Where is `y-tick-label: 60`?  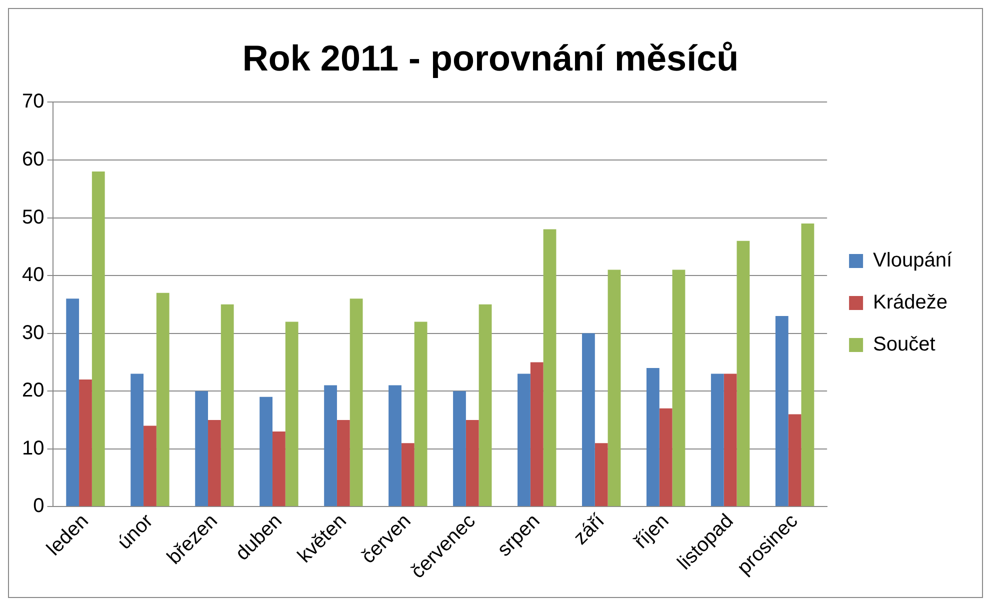
y-tick-label: 60 is located at coordinates (33, 159).